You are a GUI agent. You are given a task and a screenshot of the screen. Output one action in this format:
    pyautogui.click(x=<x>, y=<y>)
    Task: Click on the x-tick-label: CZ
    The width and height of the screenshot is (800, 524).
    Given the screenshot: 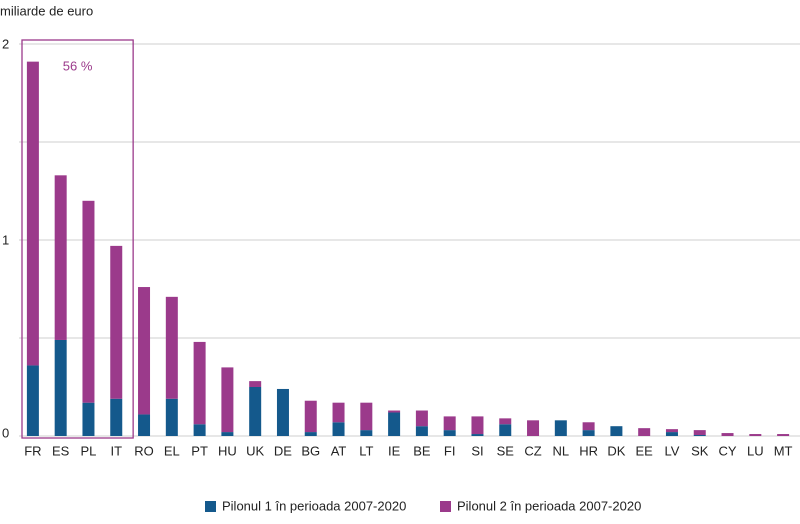 What is the action you would take?
    pyautogui.click(x=532, y=450)
    